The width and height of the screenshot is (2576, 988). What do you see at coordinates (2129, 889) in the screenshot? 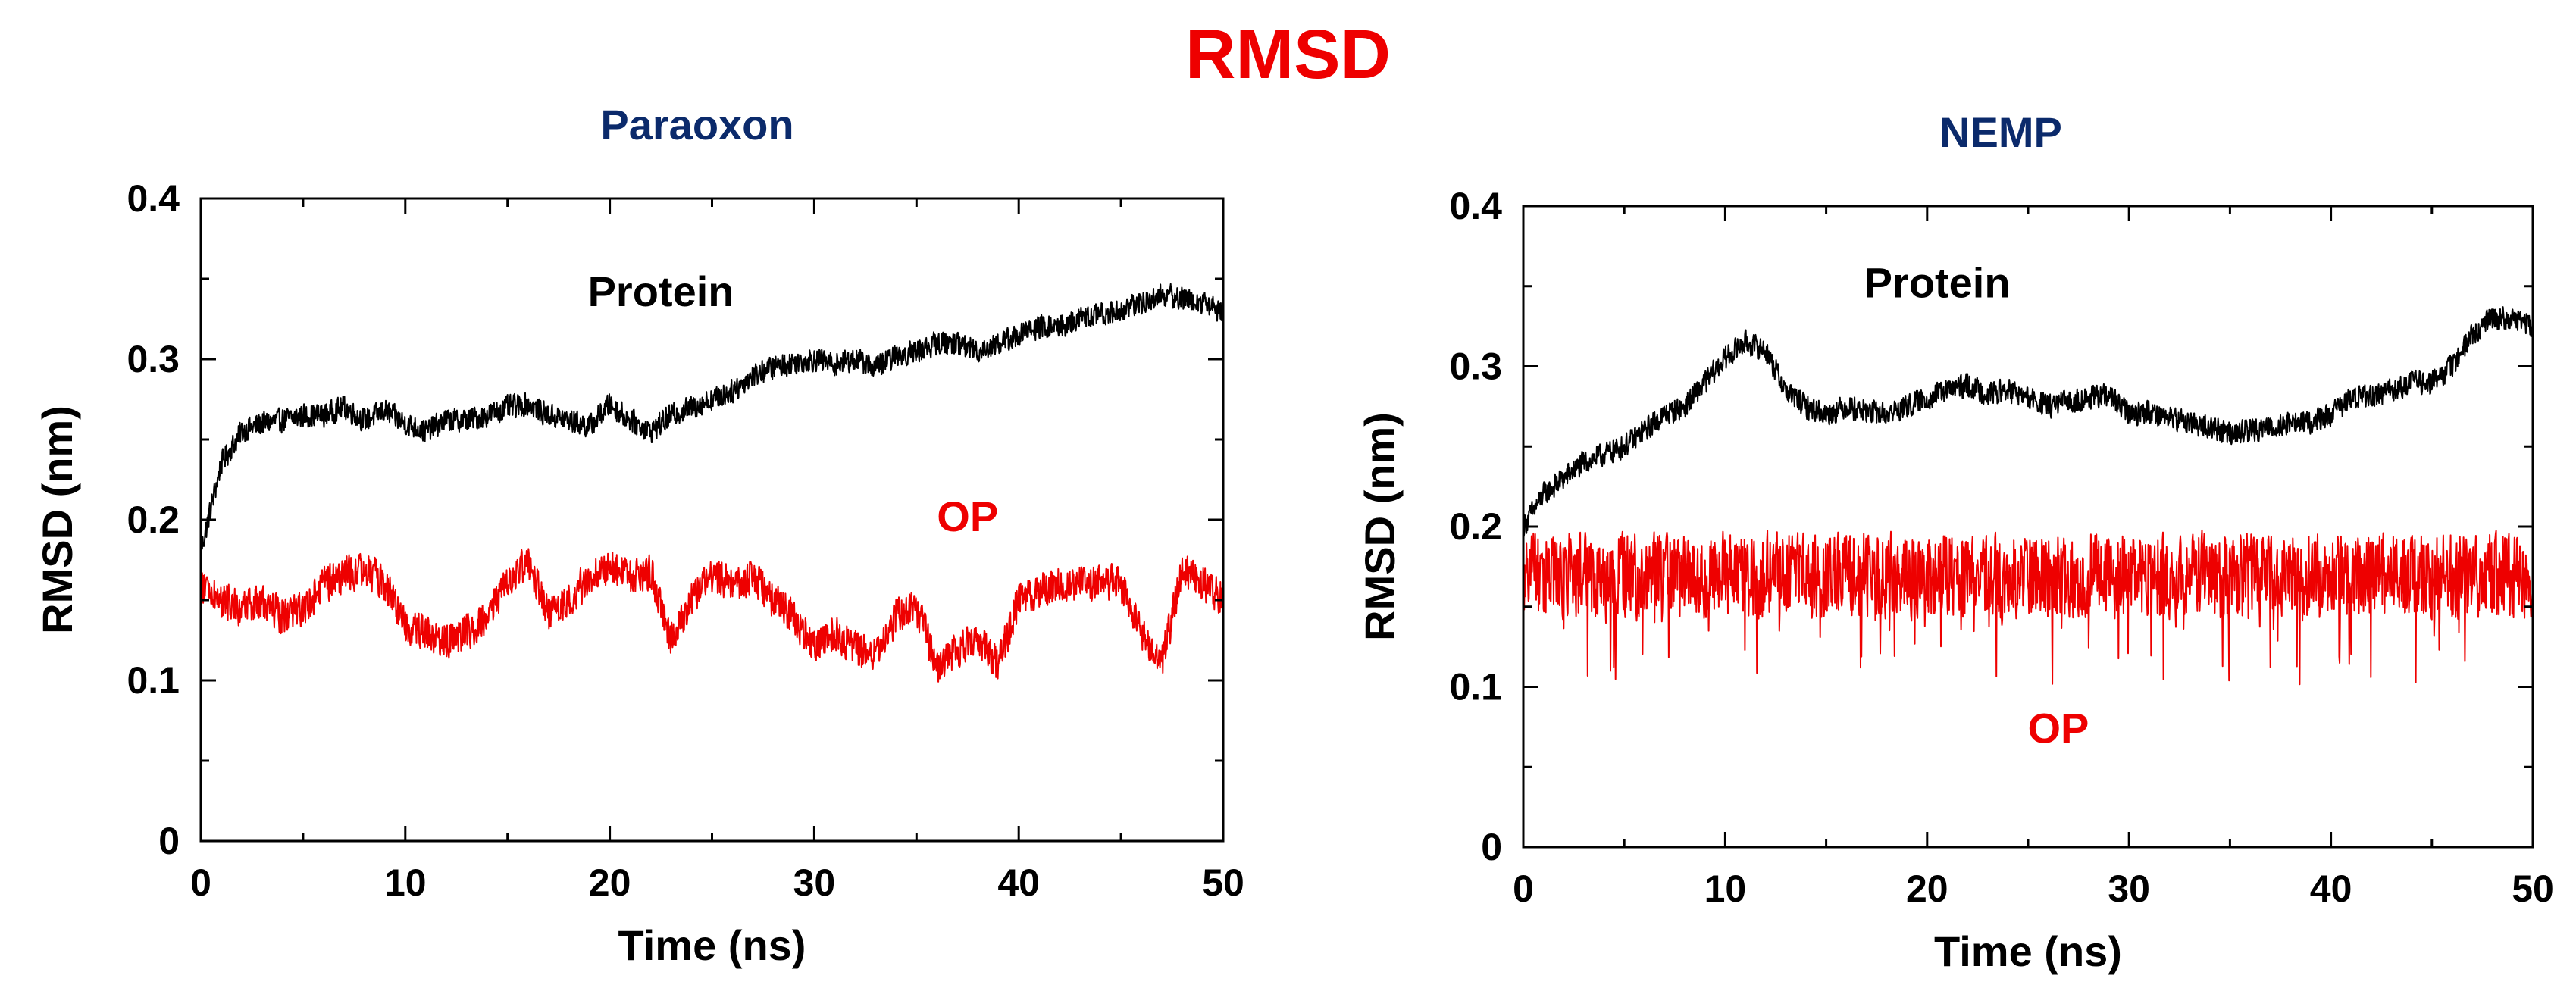
I see `nemp-x-tick-label: 30` at bounding box center [2129, 889].